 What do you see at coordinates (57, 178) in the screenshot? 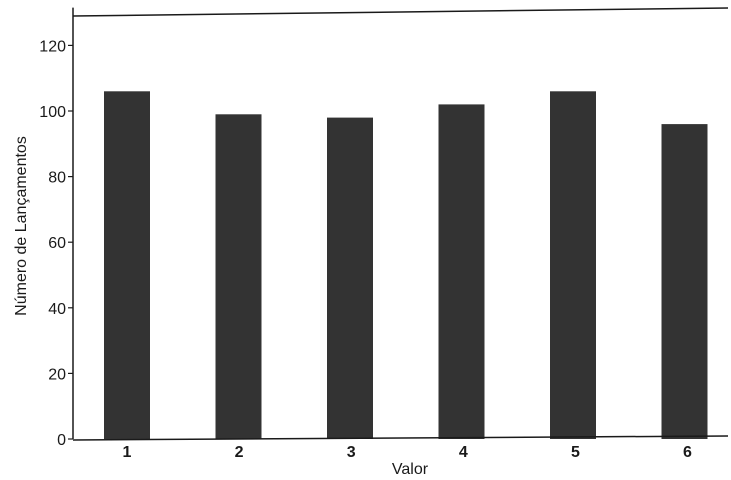
I see `y-tick-label: 80` at bounding box center [57, 178].